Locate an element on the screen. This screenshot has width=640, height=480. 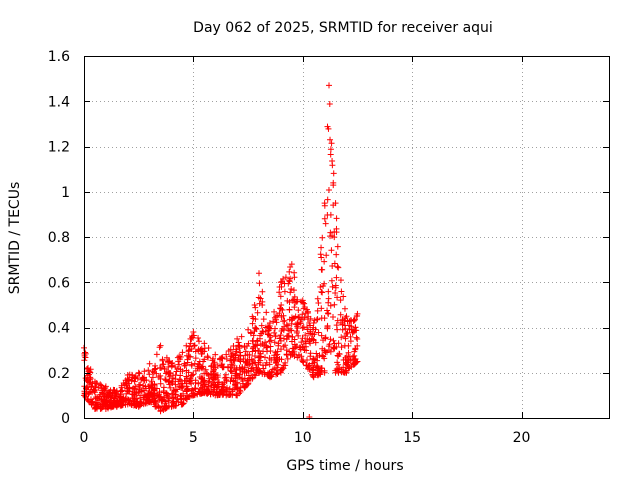
y-tick-label: 0 is located at coordinates (65, 419).